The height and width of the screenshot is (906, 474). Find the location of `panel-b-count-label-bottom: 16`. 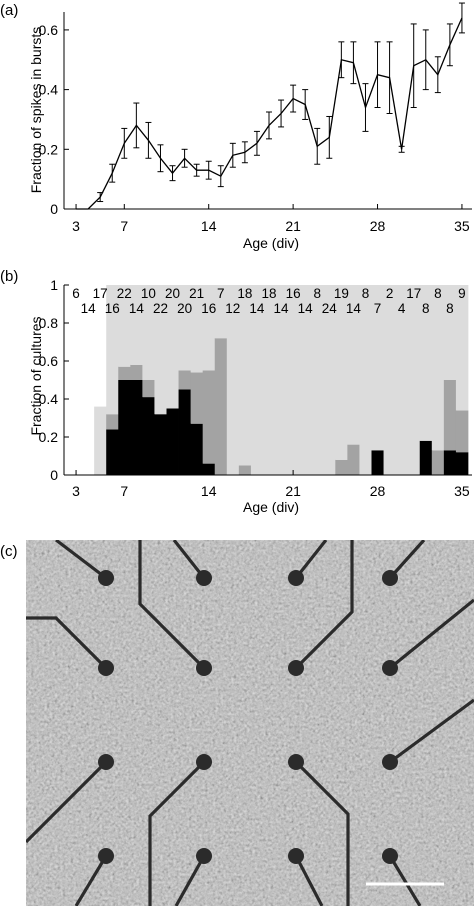

panel-b-count-label-bottom: 16 is located at coordinates (112, 308).